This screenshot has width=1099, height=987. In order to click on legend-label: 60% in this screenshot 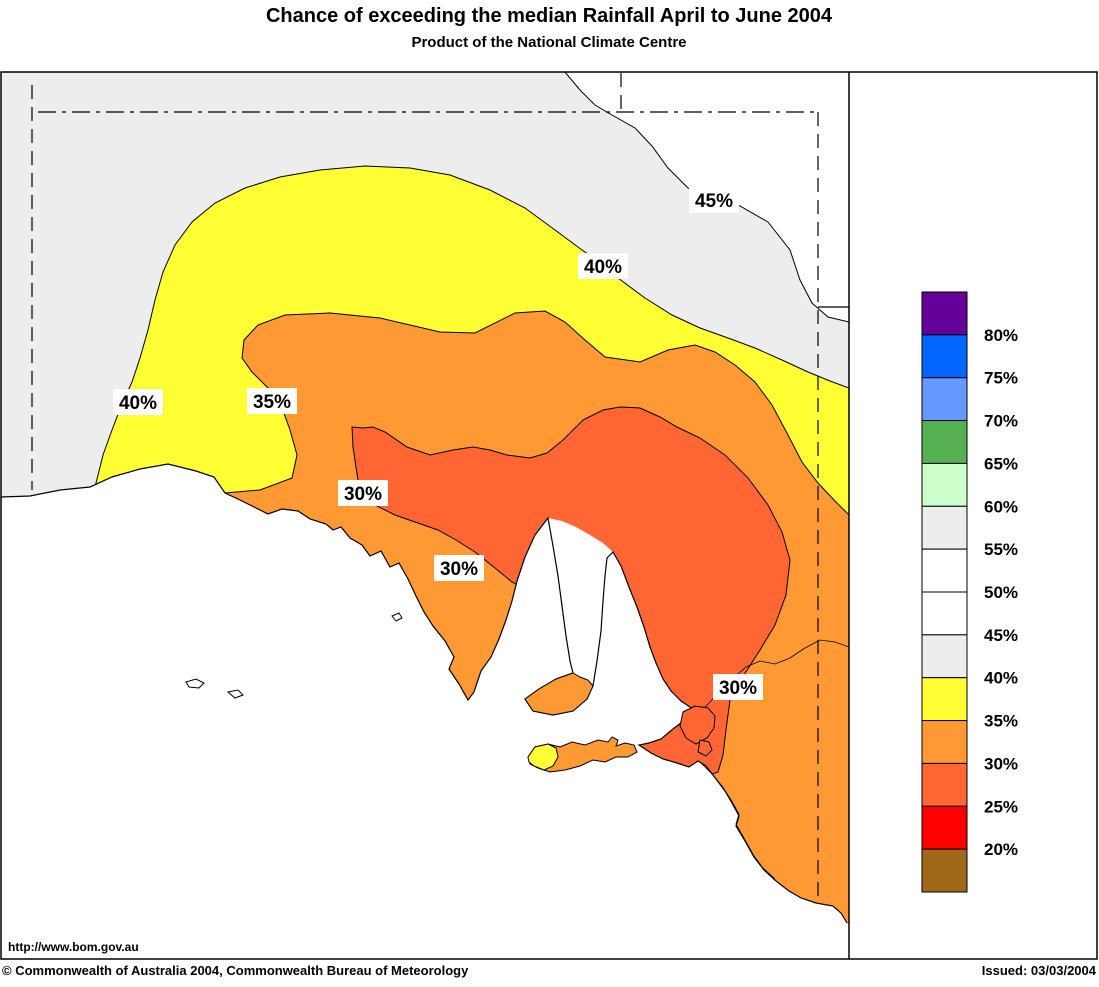, I will do `click(1001, 506)`.